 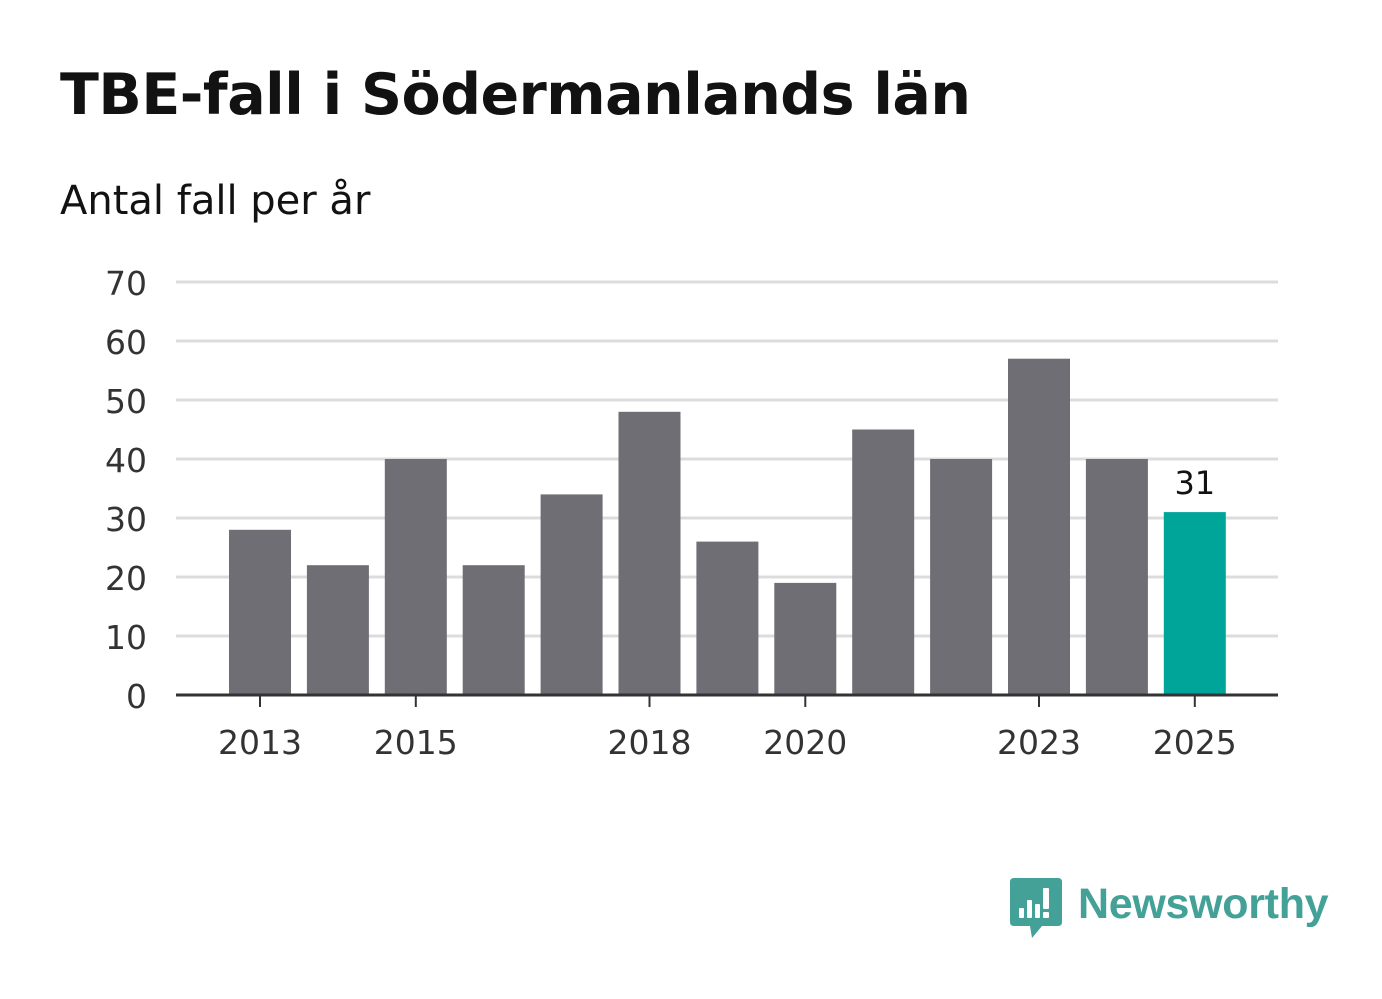 What do you see at coordinates (649, 553) in the screenshot?
I see `bar-2018` at bounding box center [649, 553].